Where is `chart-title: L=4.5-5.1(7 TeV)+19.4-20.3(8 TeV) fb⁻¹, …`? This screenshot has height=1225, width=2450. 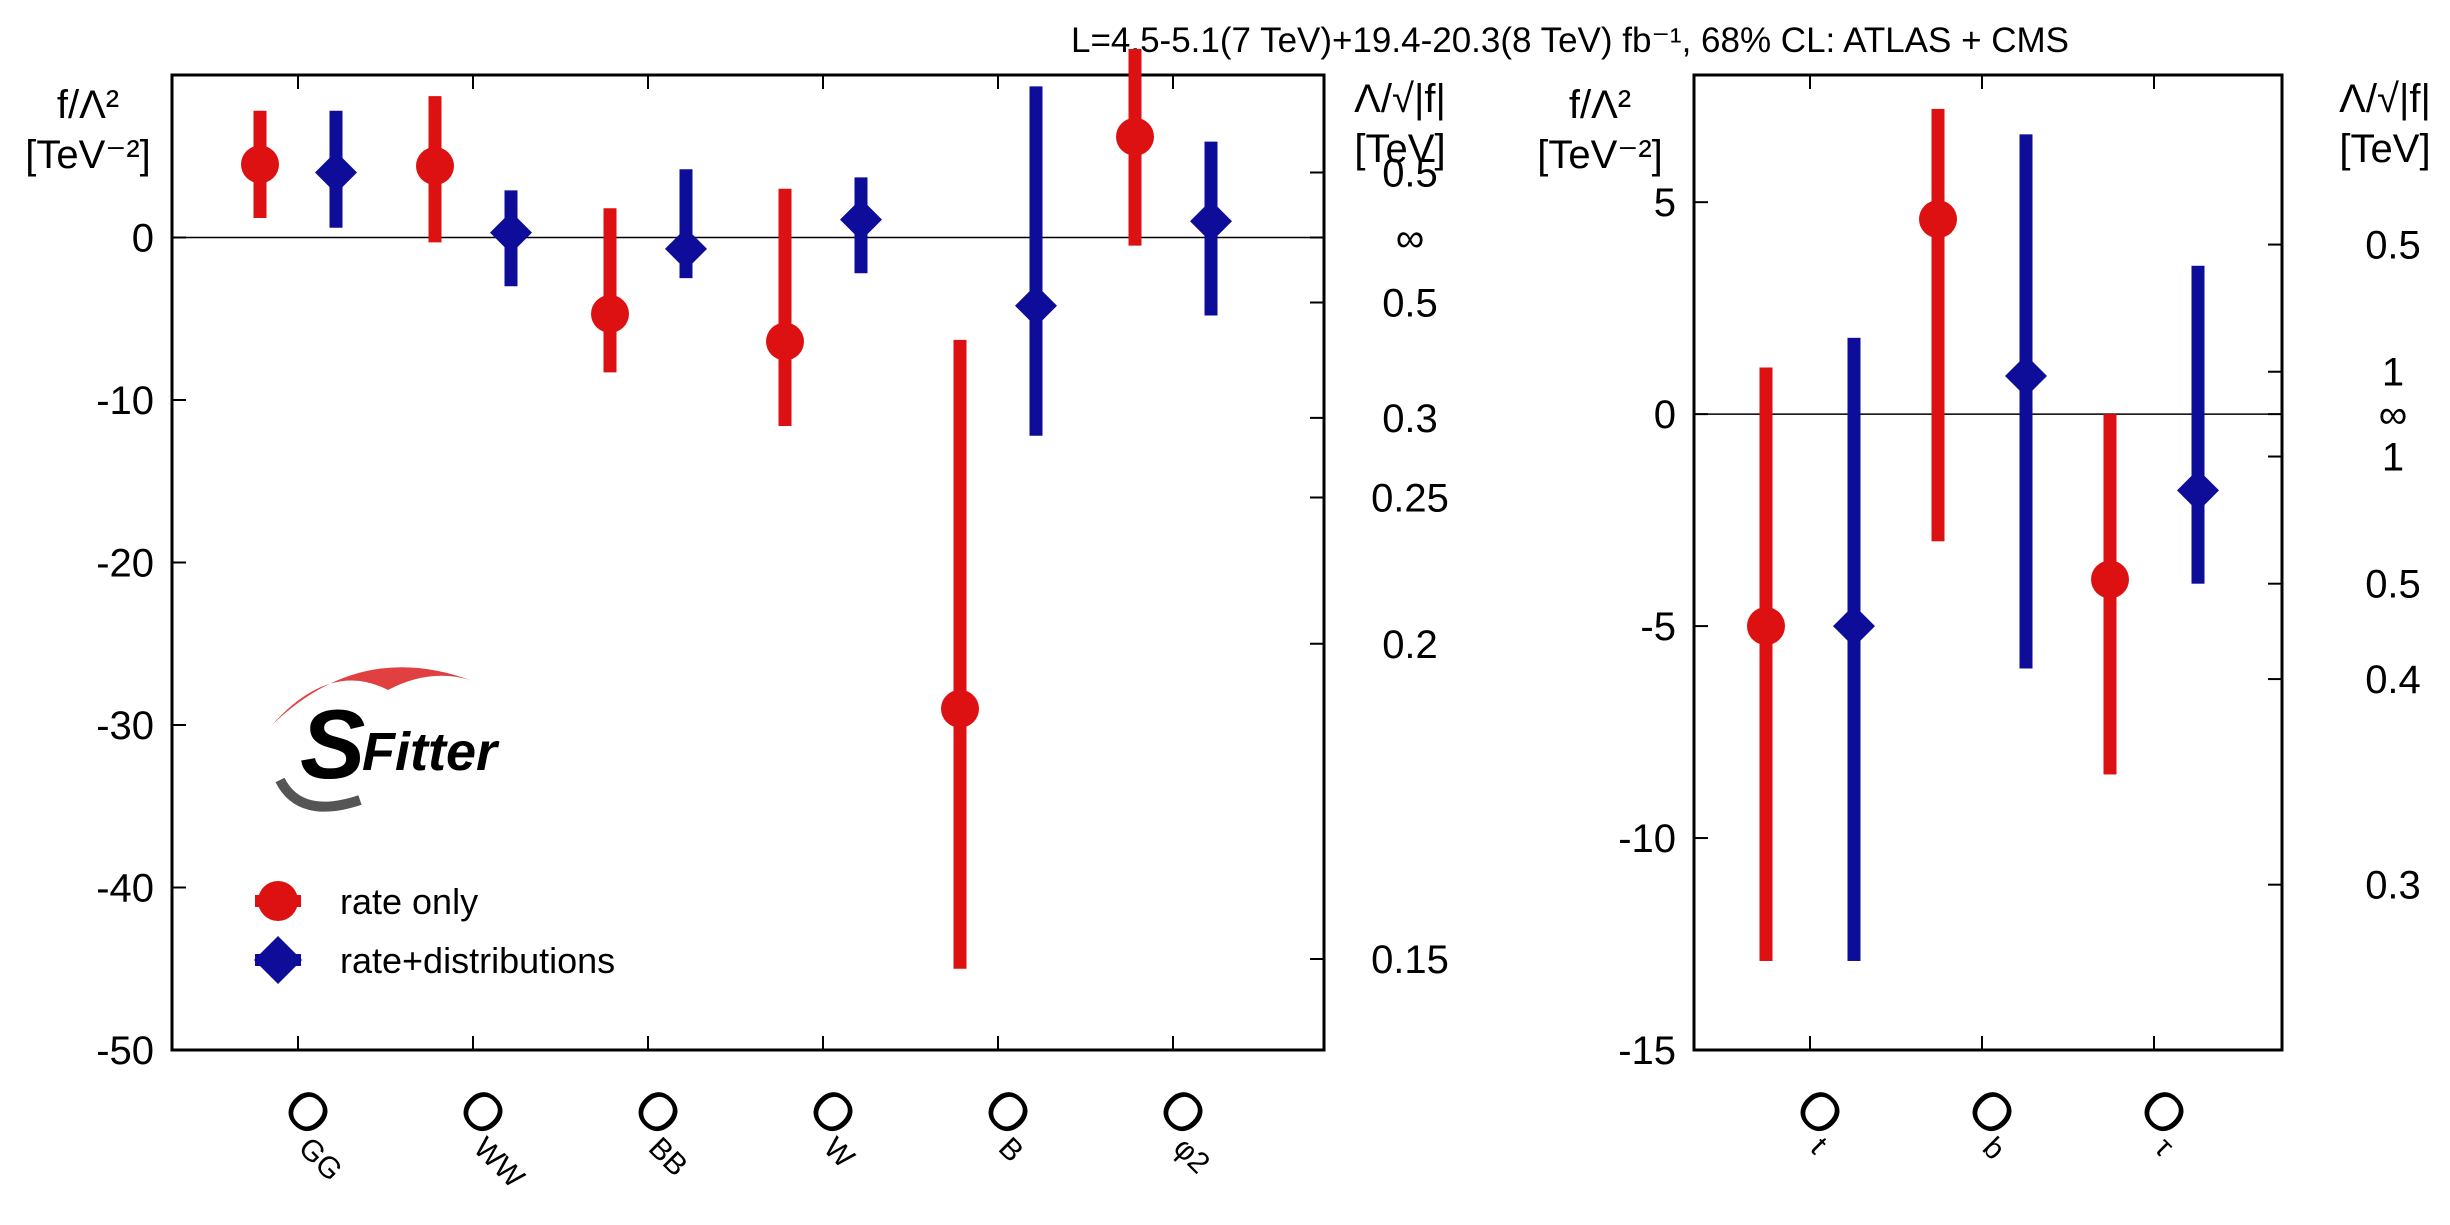 chart-title: L=4.5-5.1(7 TeV)+19.4-20.3(8 TeV) fb⁻¹, … is located at coordinates (1570, 40).